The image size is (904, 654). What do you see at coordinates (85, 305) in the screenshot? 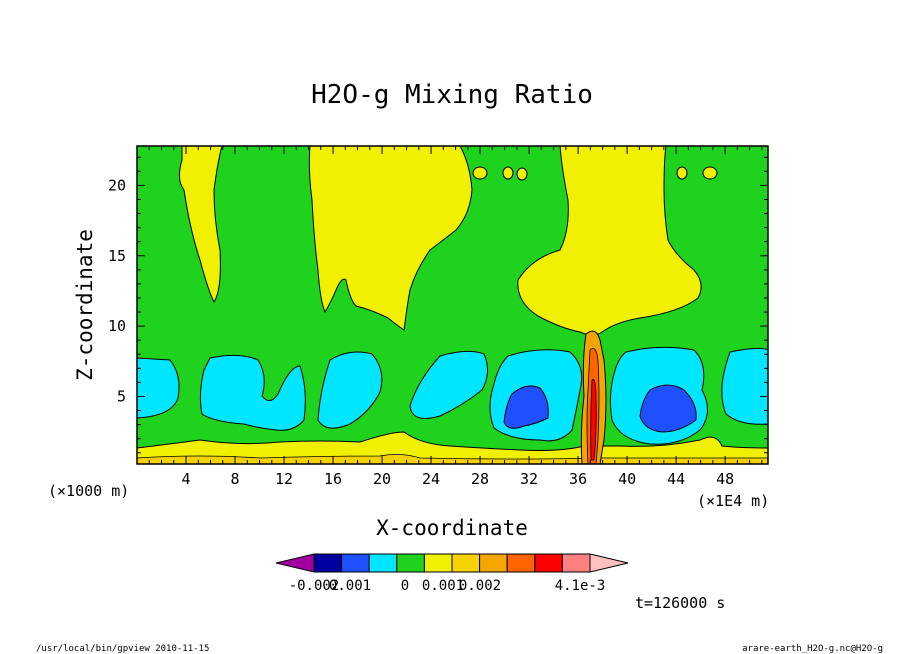
I see `y-axis-label: Z-coordinate` at bounding box center [85, 305].